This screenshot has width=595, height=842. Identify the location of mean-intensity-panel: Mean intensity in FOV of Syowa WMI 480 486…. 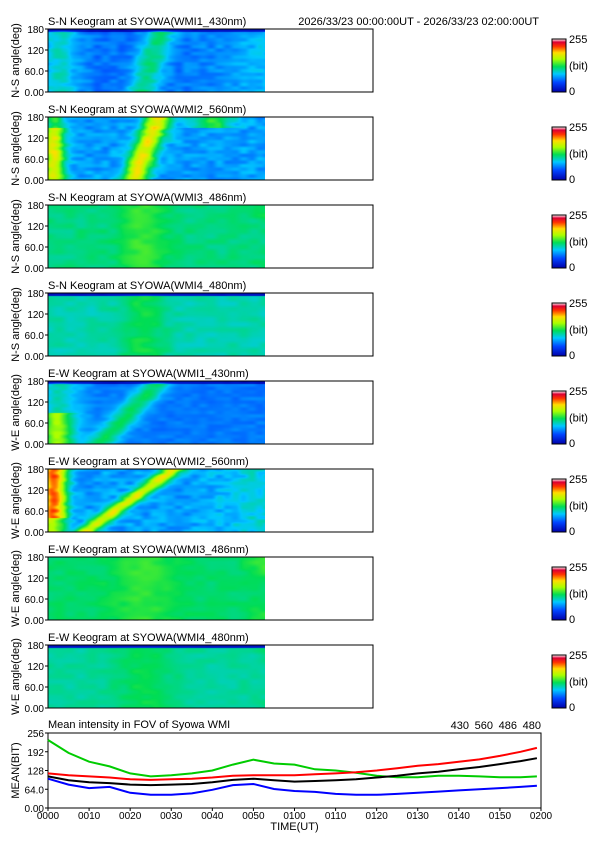
(281, 776).